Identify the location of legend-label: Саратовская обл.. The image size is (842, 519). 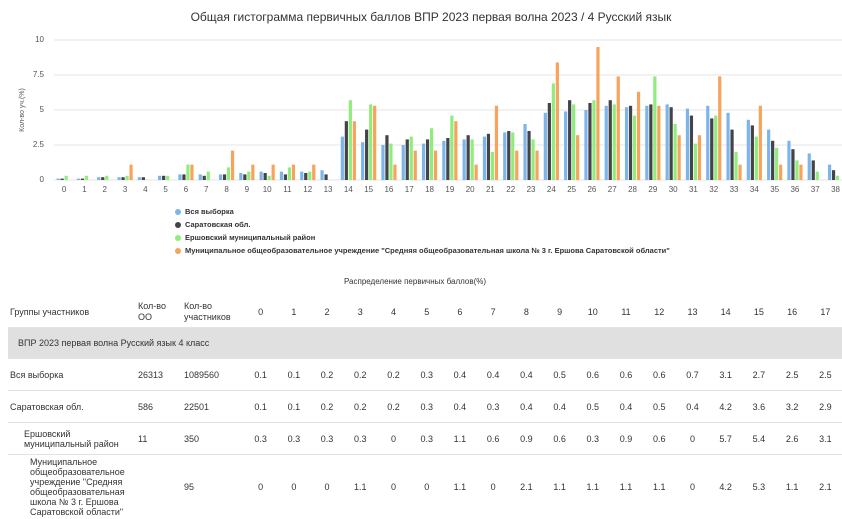
(217, 224).